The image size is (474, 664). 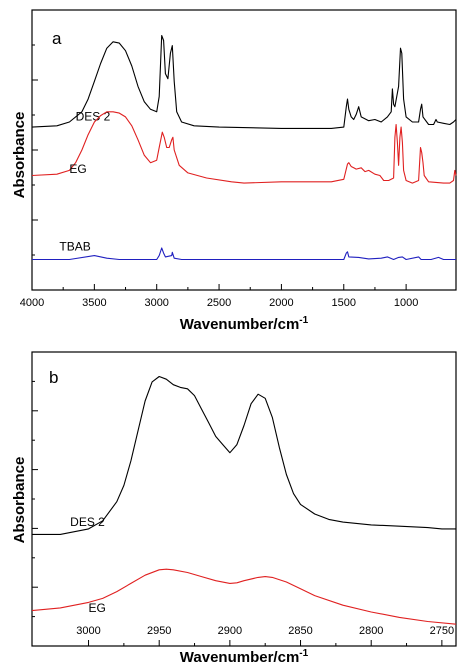 What do you see at coordinates (32, 303) in the screenshot?
I see `x-tick-label: 4000` at bounding box center [32, 303].